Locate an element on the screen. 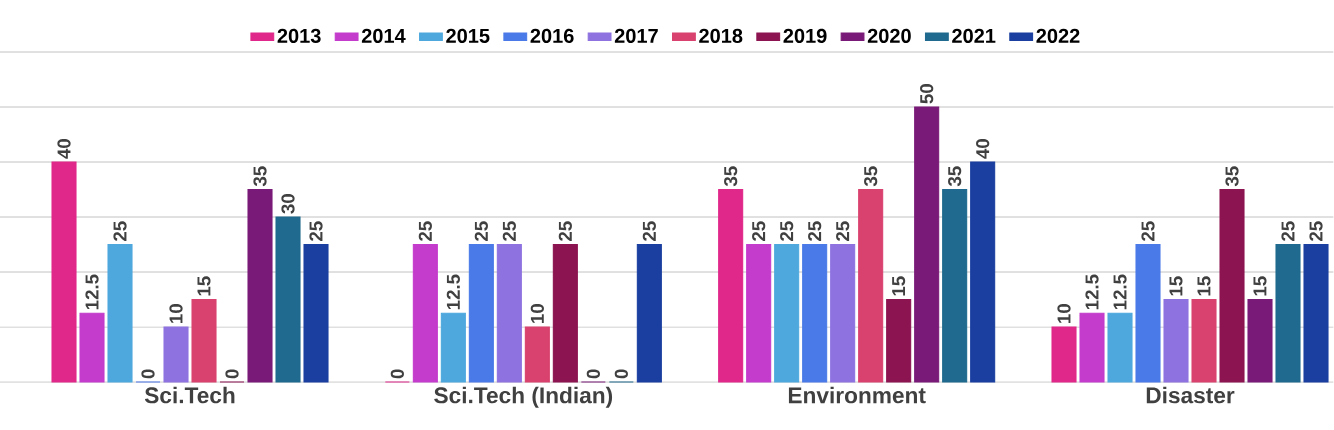 The height and width of the screenshot is (430, 1334). x-tick-label: Disaster is located at coordinates (1190, 395).